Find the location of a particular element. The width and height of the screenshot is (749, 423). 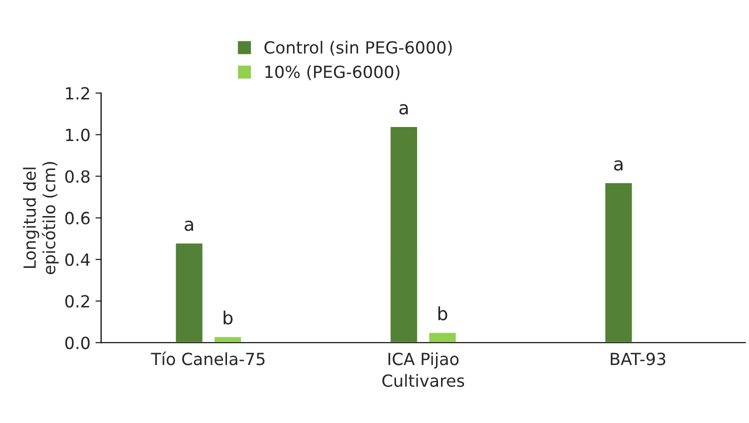

y-tick-label: 0.6 is located at coordinates (77, 218).